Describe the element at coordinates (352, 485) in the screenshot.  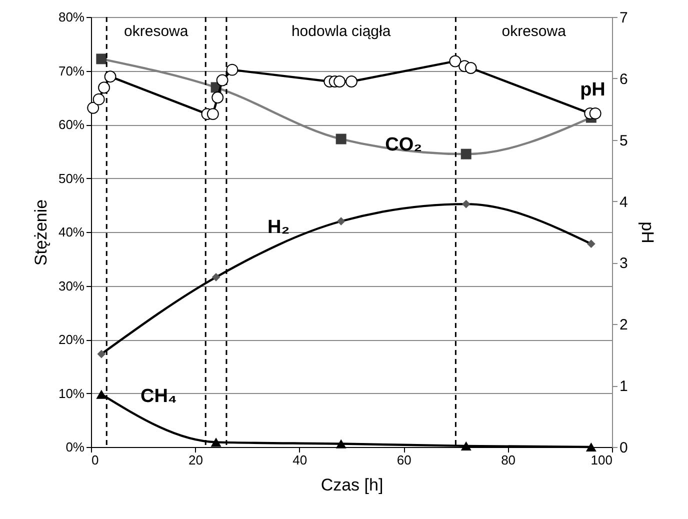
I see `x-axis-title: Czas [h]` at that location.